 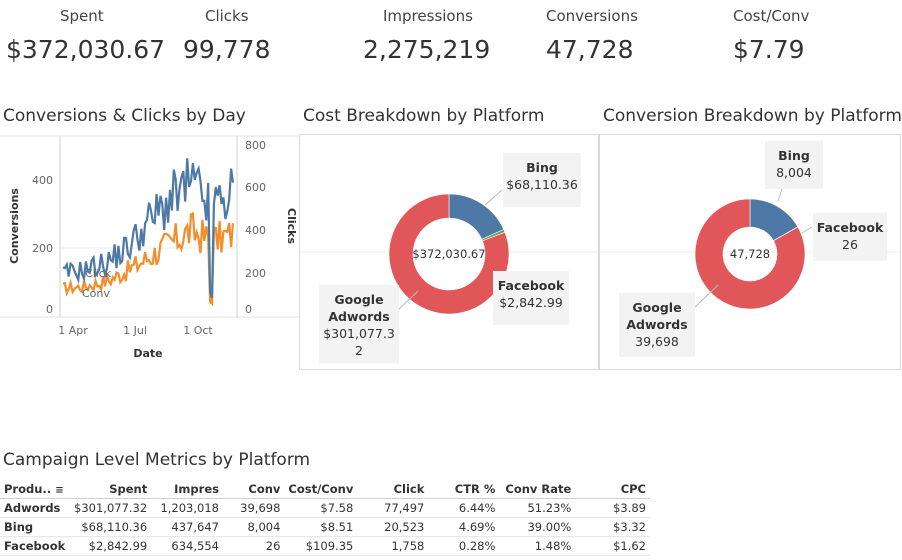 I want to click on conv-google-value: 39,698, so click(x=657, y=341).